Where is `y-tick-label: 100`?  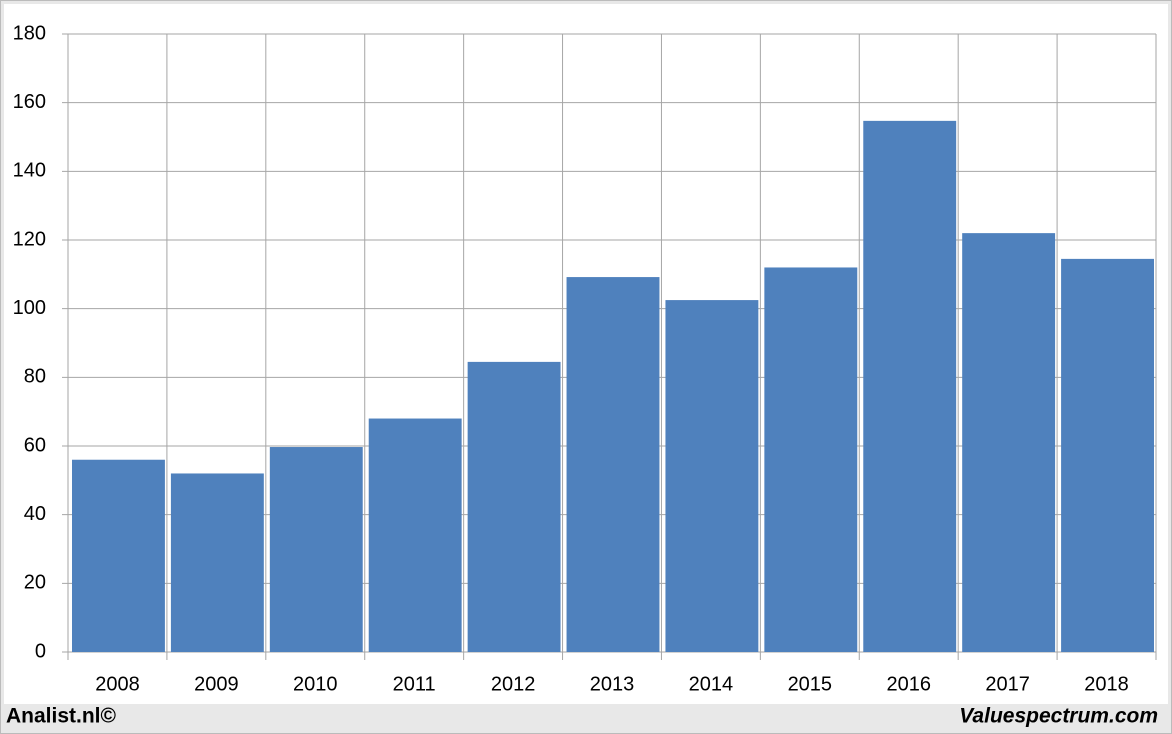 y-tick-label: 100 is located at coordinates (29, 308).